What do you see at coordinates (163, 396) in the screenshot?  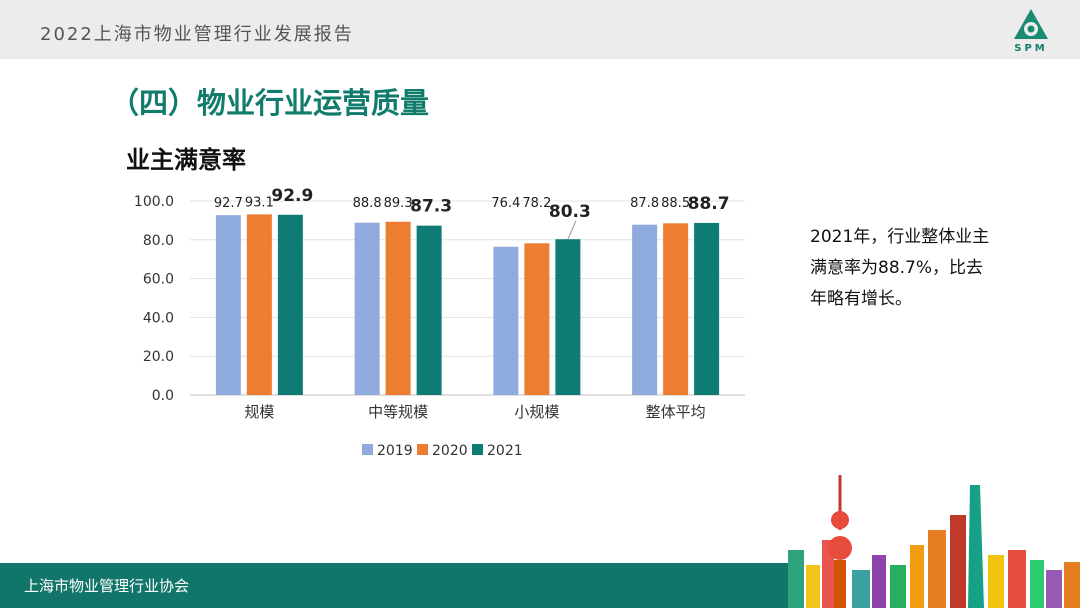 I see `y-tick-label: 0.0` at bounding box center [163, 396].